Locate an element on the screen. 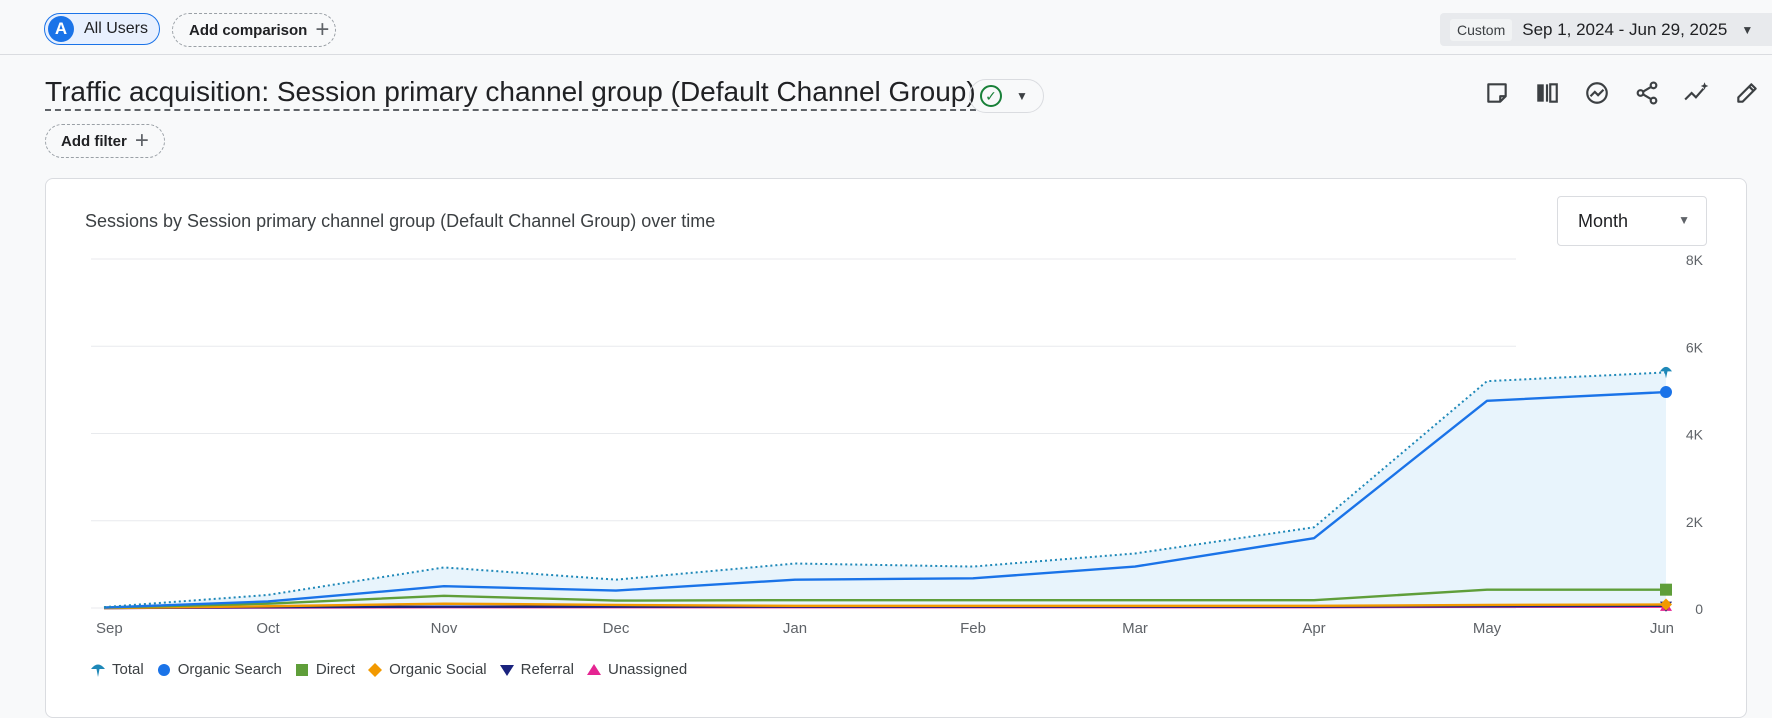  legend-label: Referral is located at coordinates (547, 669).